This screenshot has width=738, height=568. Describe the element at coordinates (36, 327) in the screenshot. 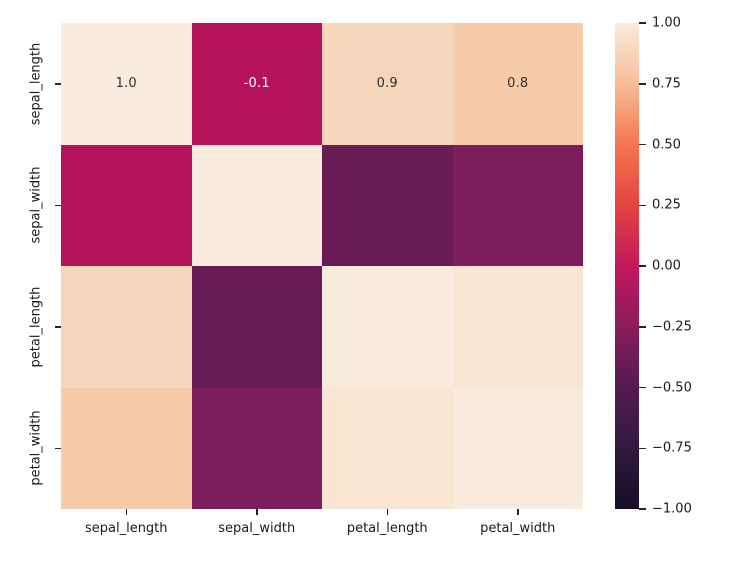

I see `y-tick-label: petal_length` at that location.